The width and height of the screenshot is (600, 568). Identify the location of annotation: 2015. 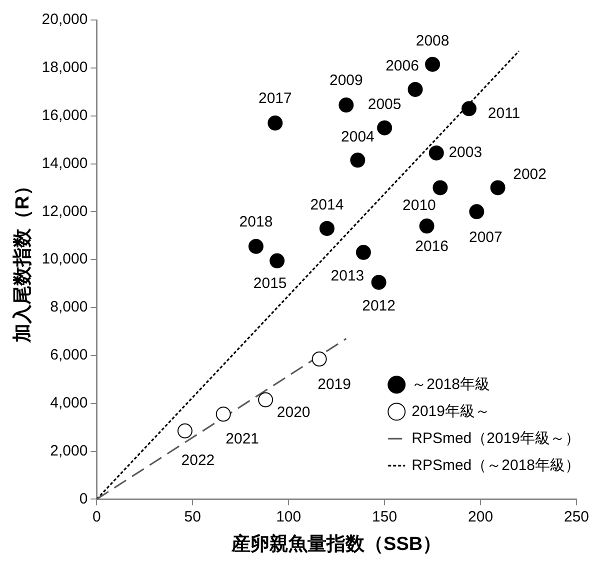
(270, 283).